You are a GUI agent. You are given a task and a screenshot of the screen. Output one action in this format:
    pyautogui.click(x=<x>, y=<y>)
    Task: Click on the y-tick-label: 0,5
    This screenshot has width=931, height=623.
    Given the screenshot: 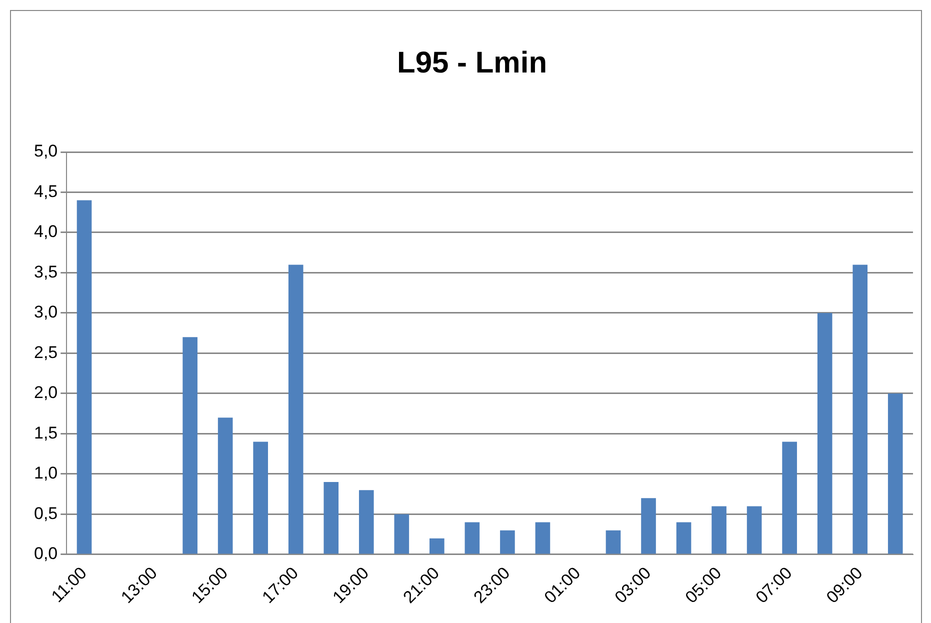 What is the action you would take?
    pyautogui.click(x=46, y=513)
    